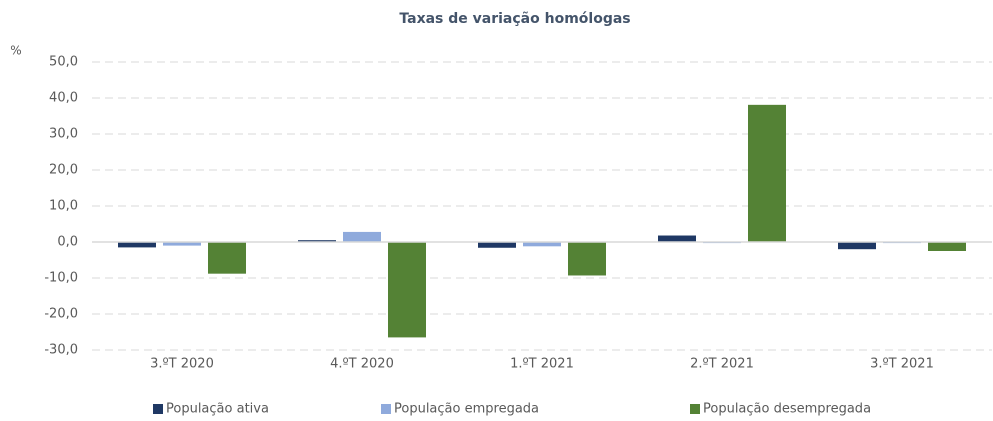 This screenshot has height=421, width=993. Describe the element at coordinates (61, 350) in the screenshot. I see `y-tick-label: -30,0` at that location.